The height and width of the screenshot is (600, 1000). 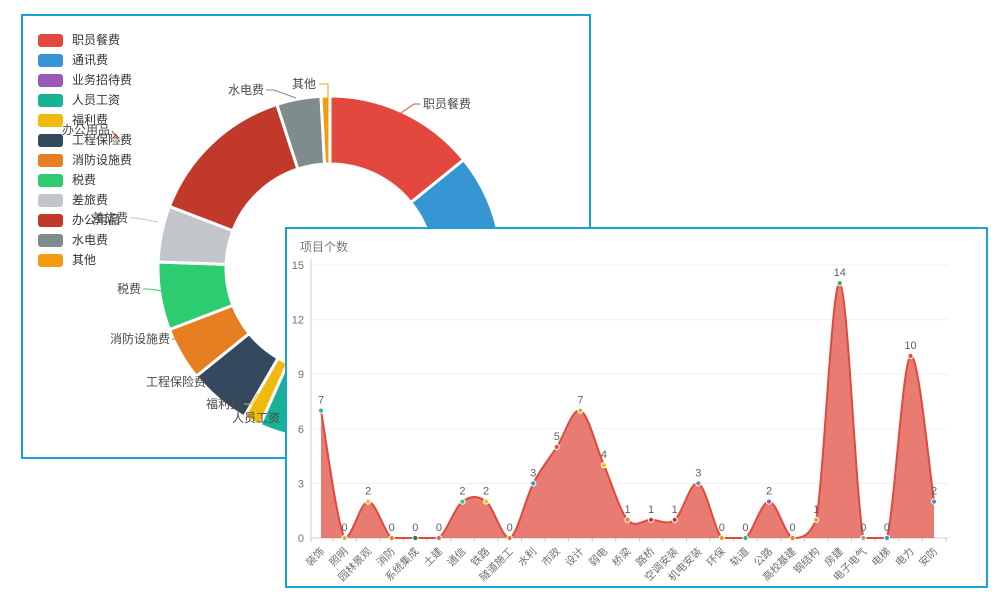 I want to click on pie-slice-label: 消防设施费, so click(x=140, y=338).